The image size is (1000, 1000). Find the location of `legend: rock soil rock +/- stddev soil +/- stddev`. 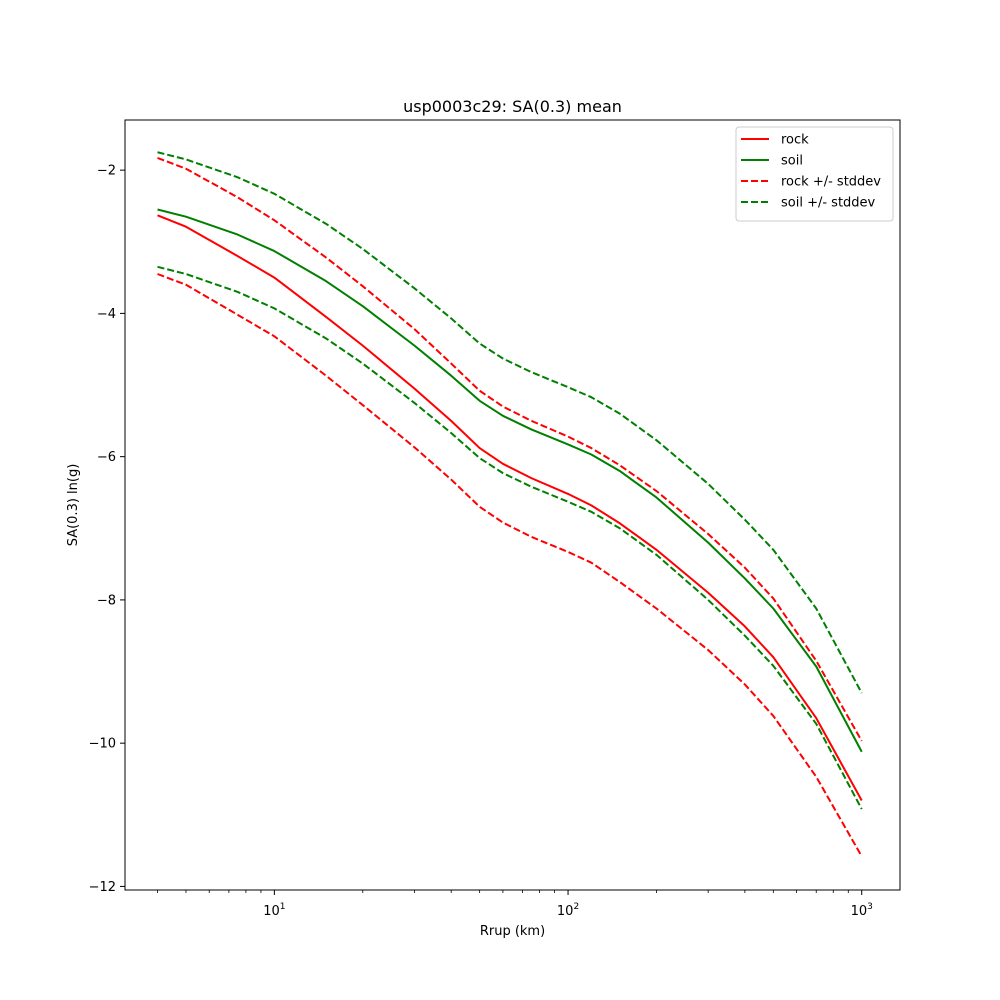

legend: rock soil rock +/- stddev soil +/- stddev is located at coordinates (814, 174).